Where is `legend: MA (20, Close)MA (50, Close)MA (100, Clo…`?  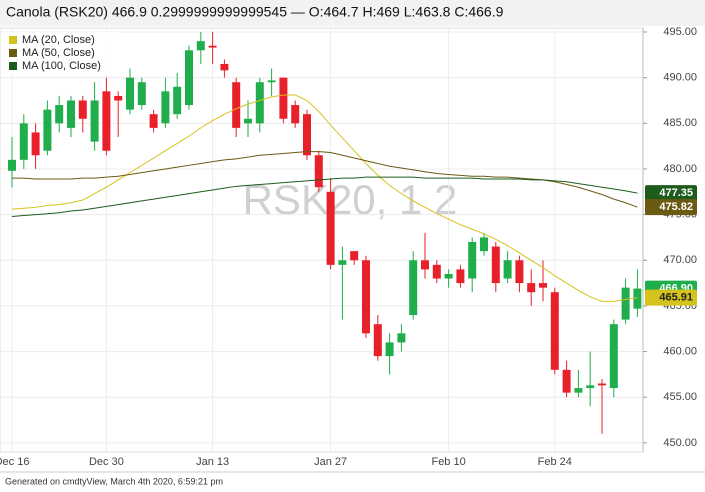 legend: MA (20, Close)MA (50, Close)MA (100, Clo… is located at coordinates (61, 53).